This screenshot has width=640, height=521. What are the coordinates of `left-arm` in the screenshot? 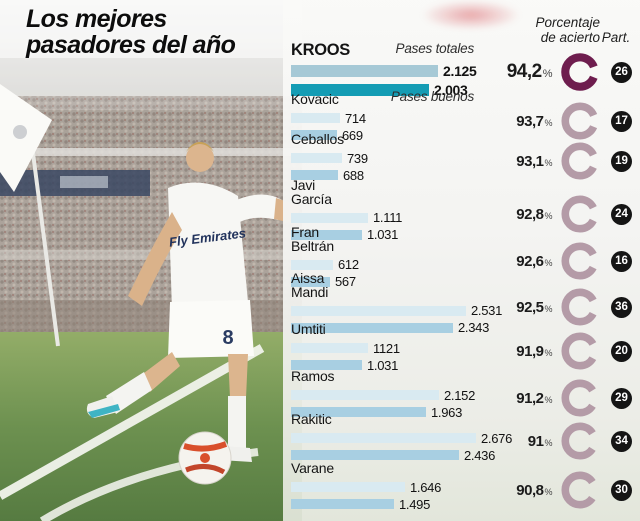 It's located at (155, 259).